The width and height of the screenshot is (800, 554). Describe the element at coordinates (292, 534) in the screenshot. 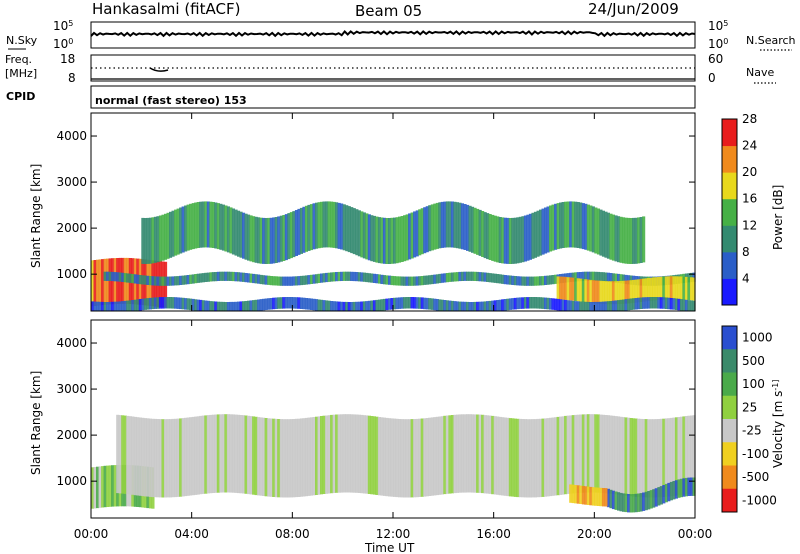

I see `x-tick-label: 08:00` at that location.